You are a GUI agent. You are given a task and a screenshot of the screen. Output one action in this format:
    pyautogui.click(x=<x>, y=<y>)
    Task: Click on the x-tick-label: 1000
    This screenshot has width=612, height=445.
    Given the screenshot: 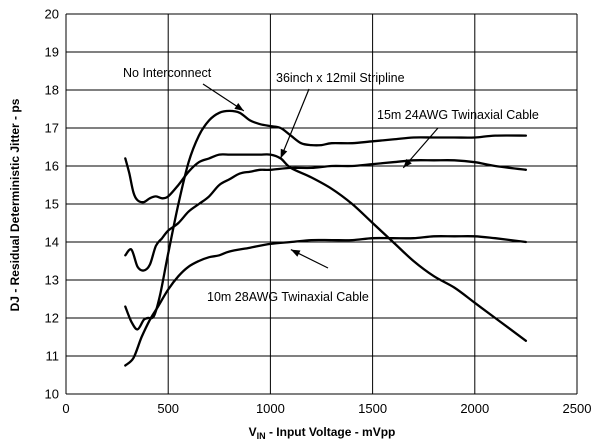 What is the action you would take?
    pyautogui.click(x=270, y=408)
    